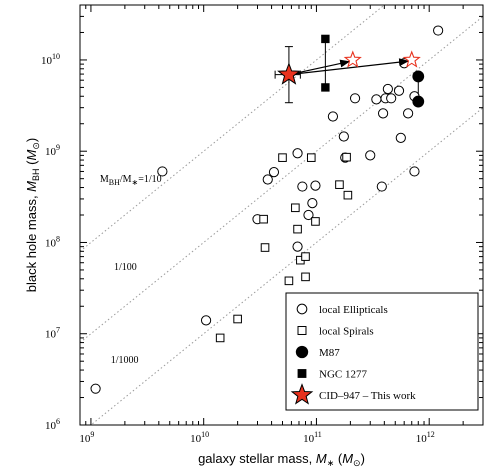  I want to click on y-tick-label-2: 10⁸, so click(52, 241).